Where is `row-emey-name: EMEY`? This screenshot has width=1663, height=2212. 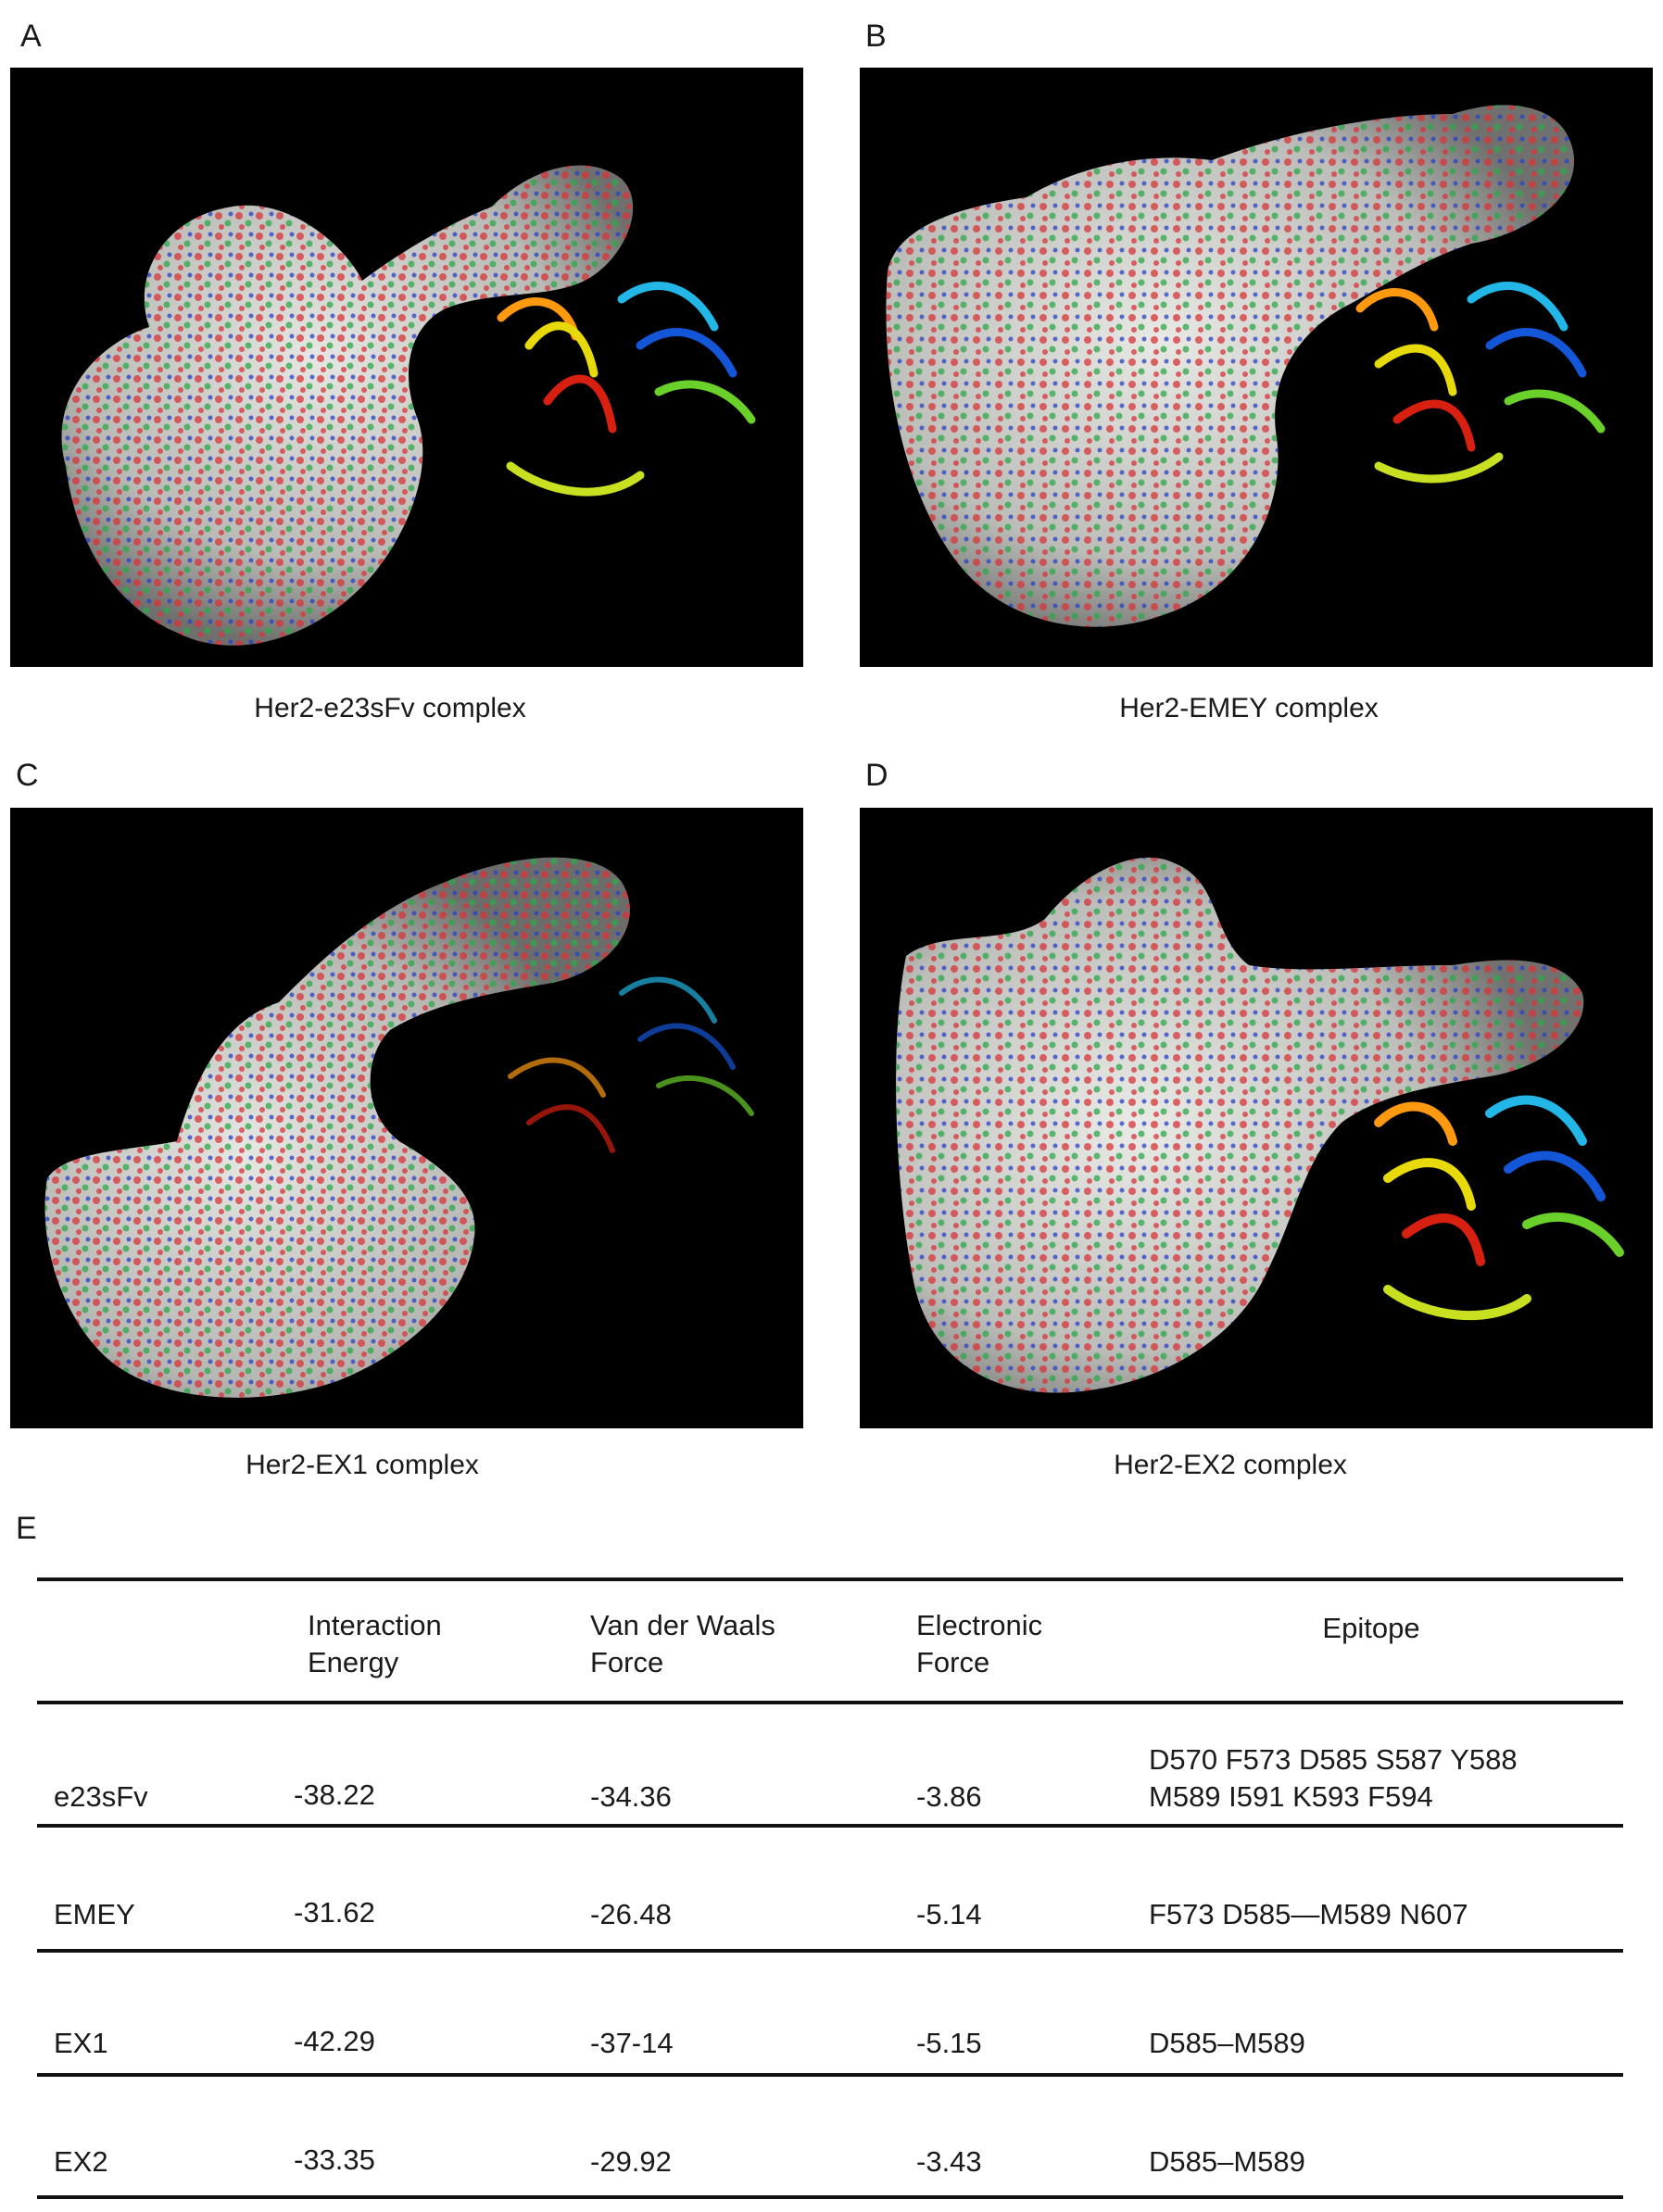
row-emey-name: EMEY is located at coordinates (94, 1914).